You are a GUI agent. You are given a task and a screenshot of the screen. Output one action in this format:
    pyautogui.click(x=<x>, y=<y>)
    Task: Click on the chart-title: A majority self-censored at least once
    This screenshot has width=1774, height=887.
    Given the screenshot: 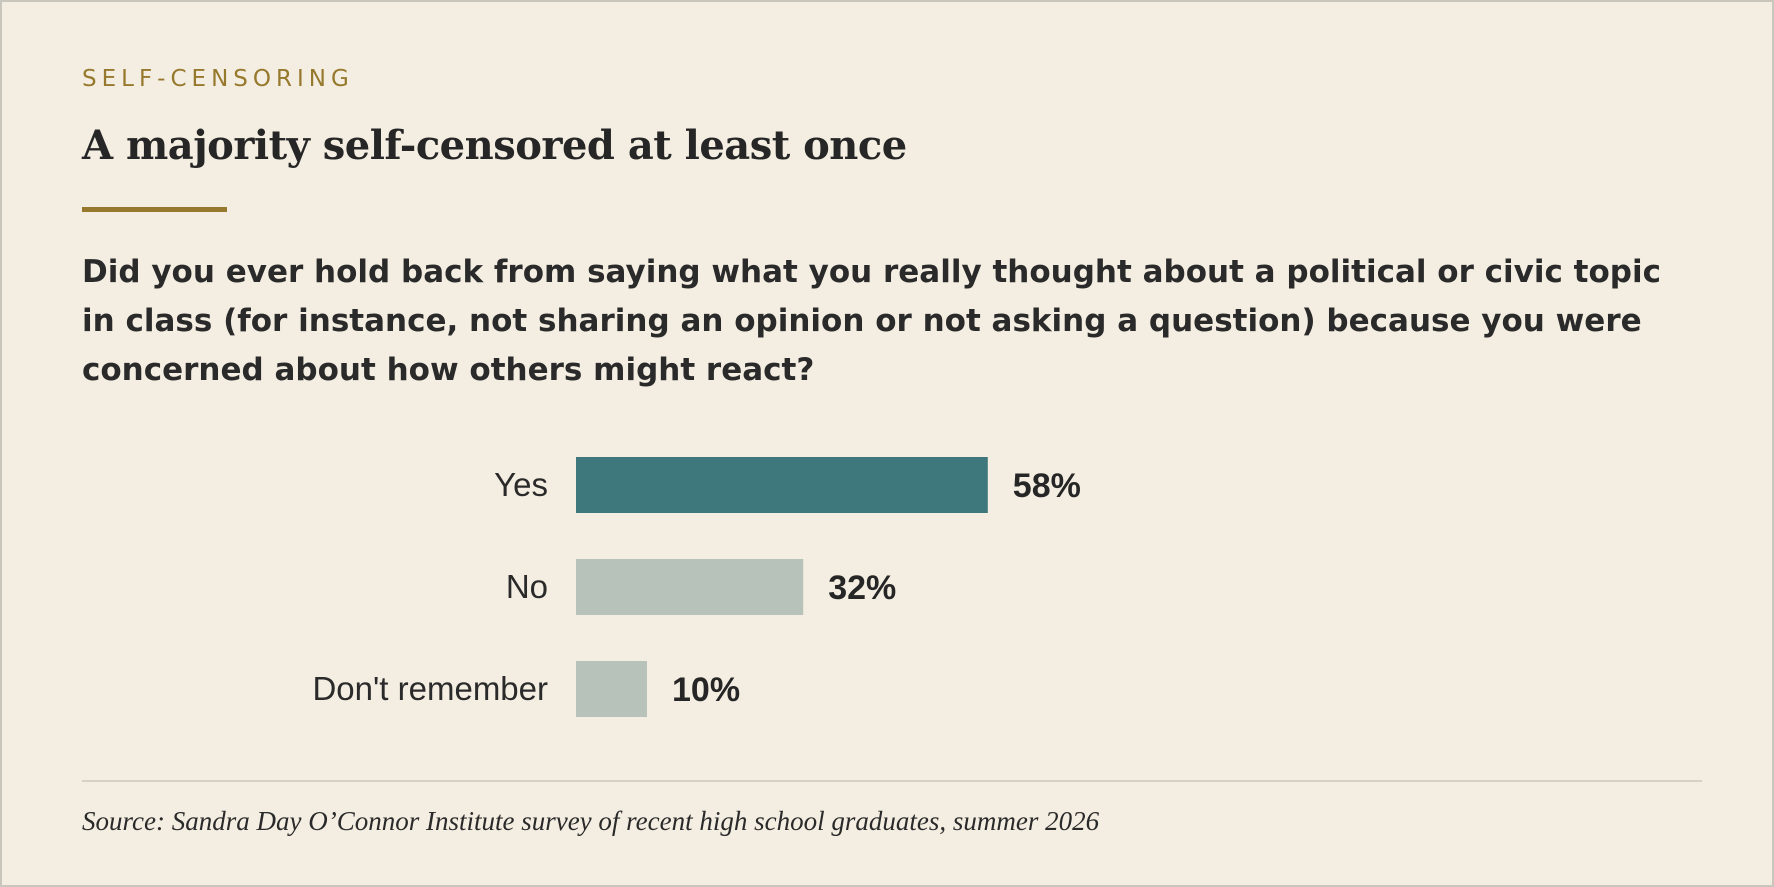 What is the action you would take?
    pyautogui.click(x=494, y=145)
    